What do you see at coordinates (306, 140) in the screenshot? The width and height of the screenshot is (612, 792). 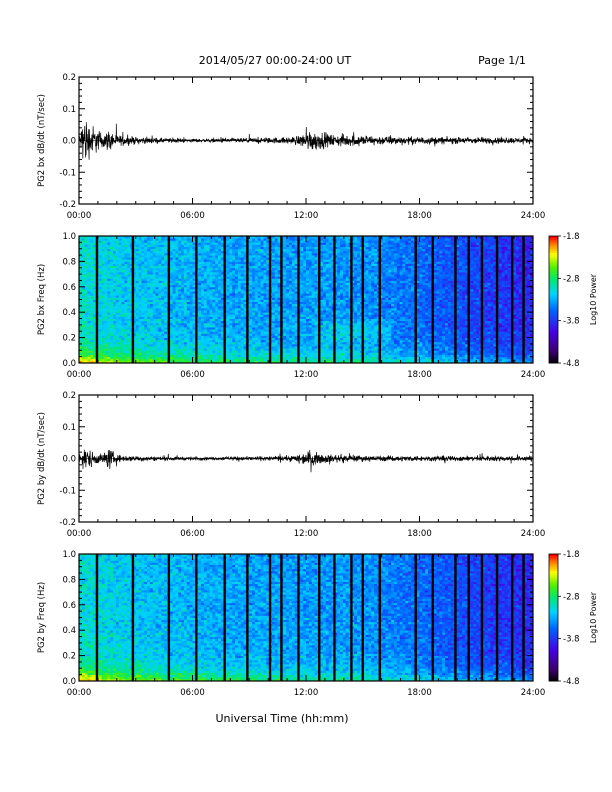 I see `plot-frame` at bounding box center [306, 140].